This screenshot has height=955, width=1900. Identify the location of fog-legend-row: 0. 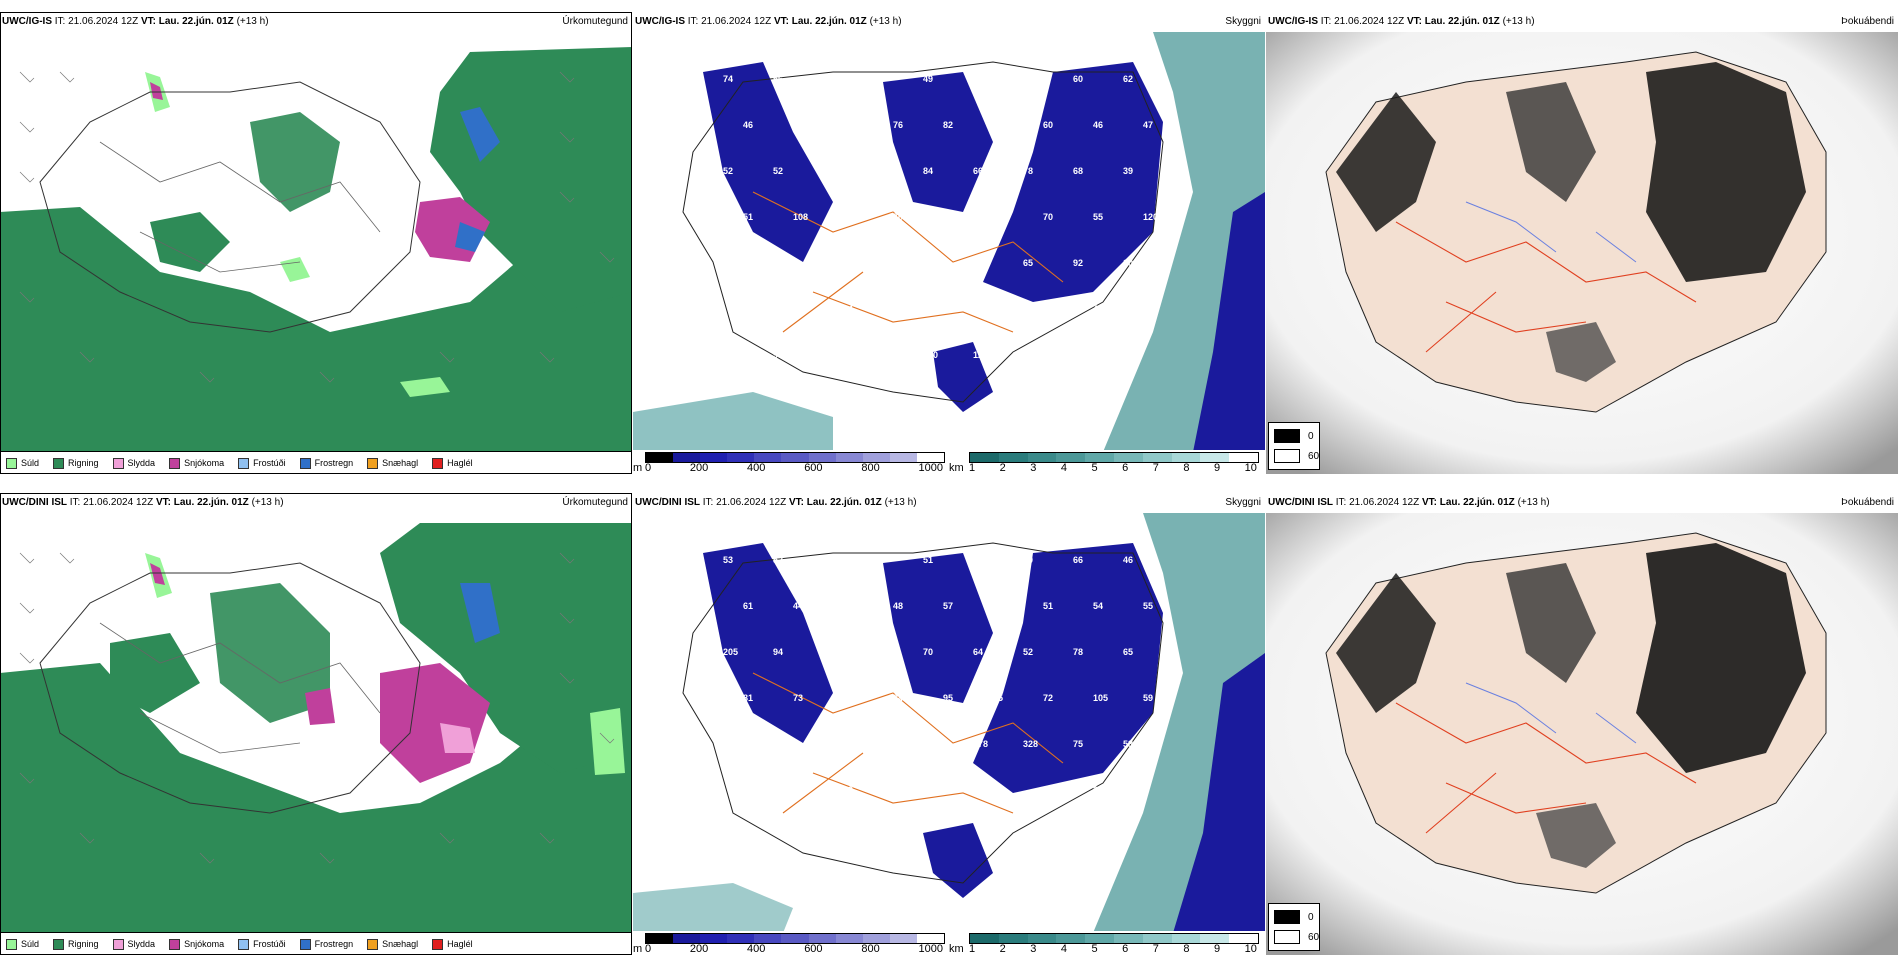
(1294, 436).